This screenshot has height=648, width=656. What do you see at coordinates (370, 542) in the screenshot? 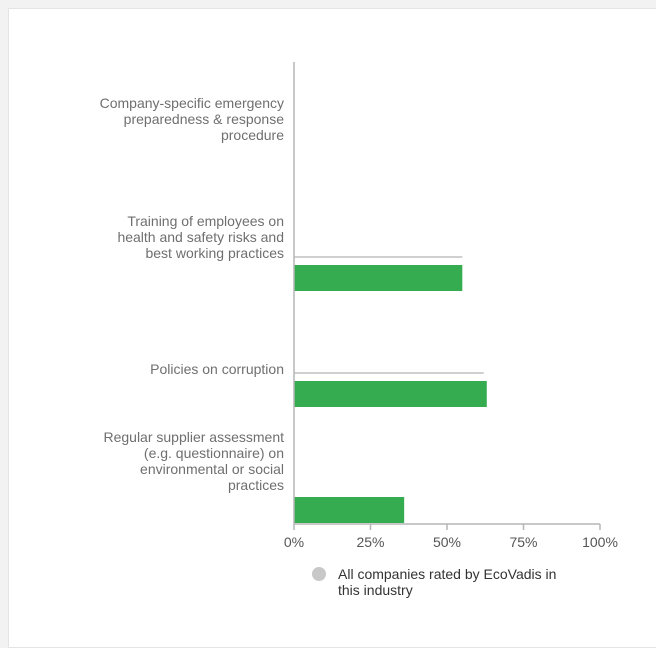
I see `x-tick-label: 25%` at bounding box center [370, 542].